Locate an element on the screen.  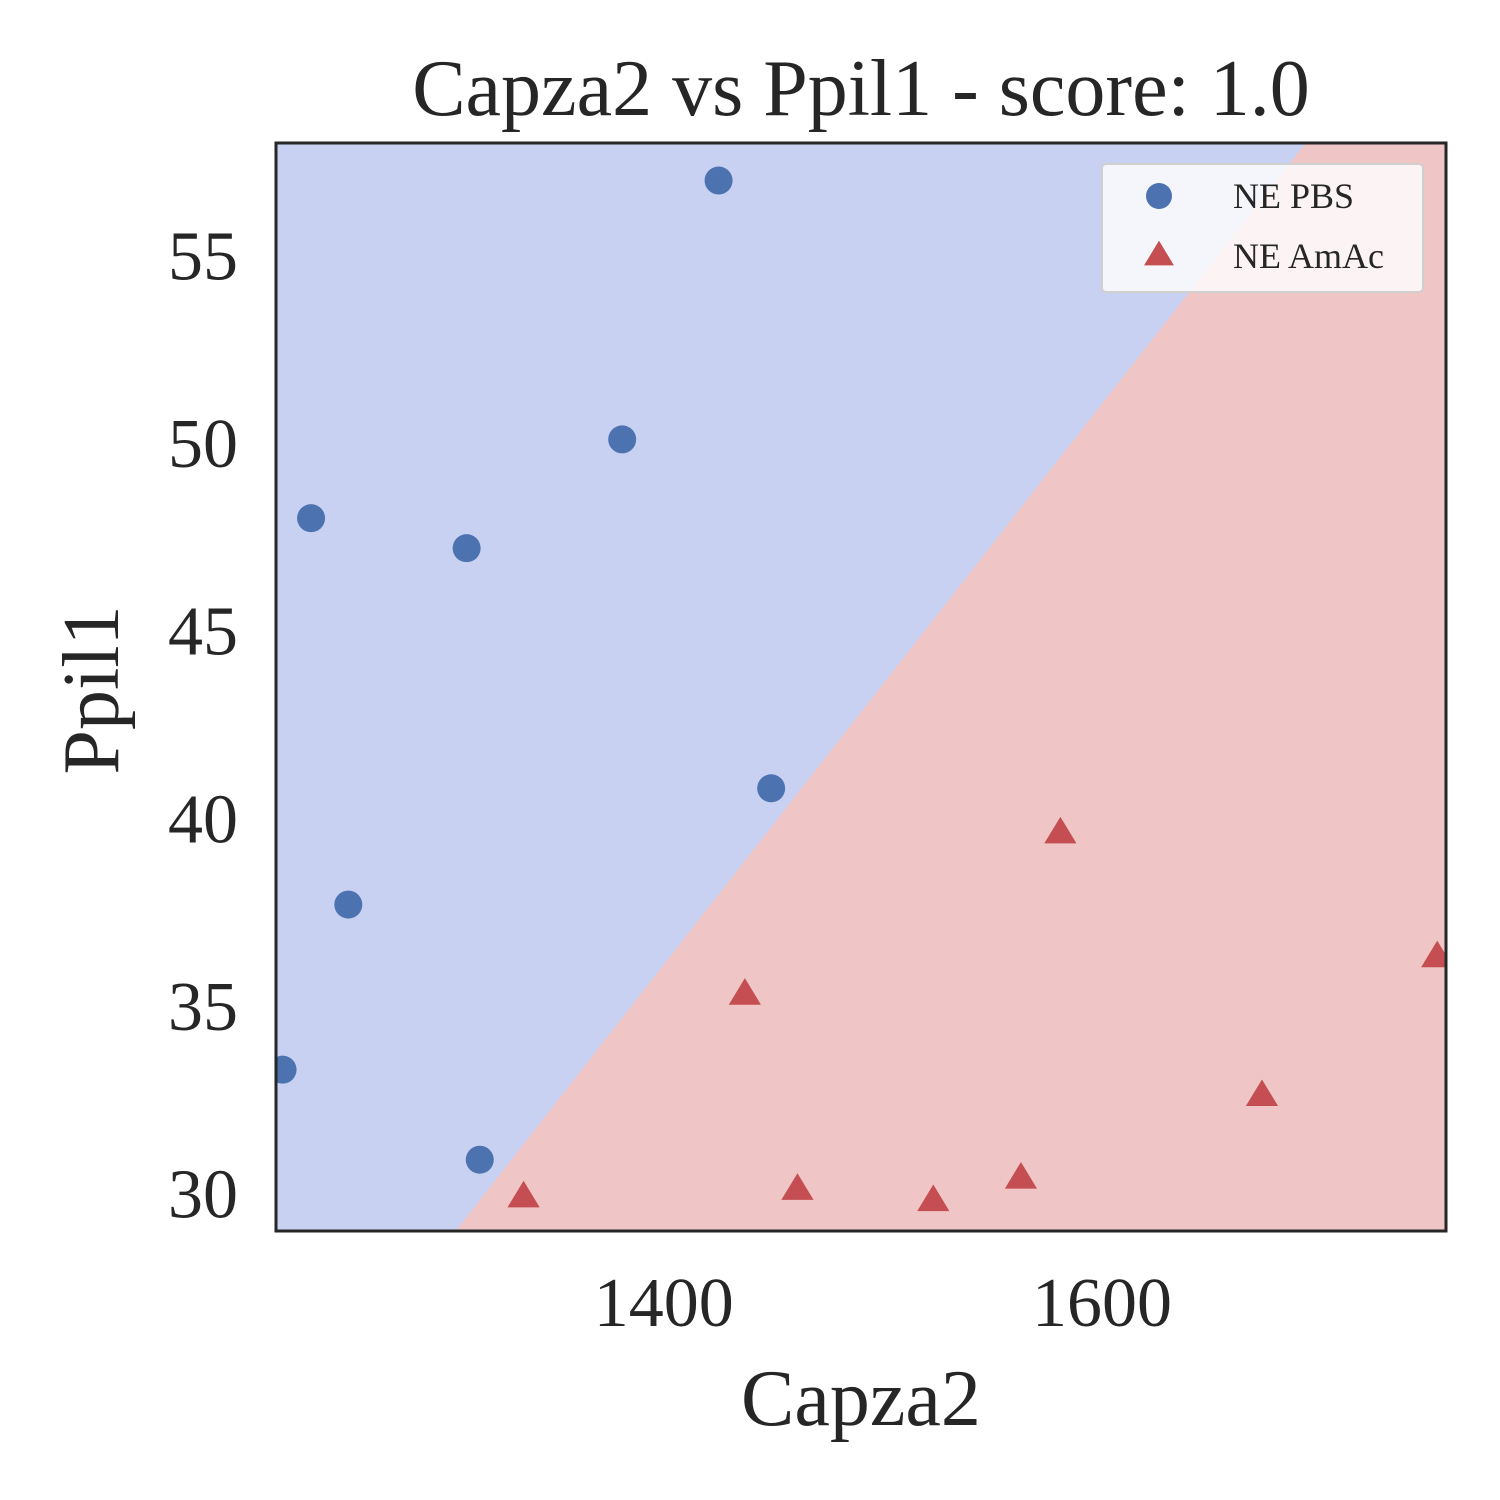
y-tick-label: 30 is located at coordinates (203, 1194).